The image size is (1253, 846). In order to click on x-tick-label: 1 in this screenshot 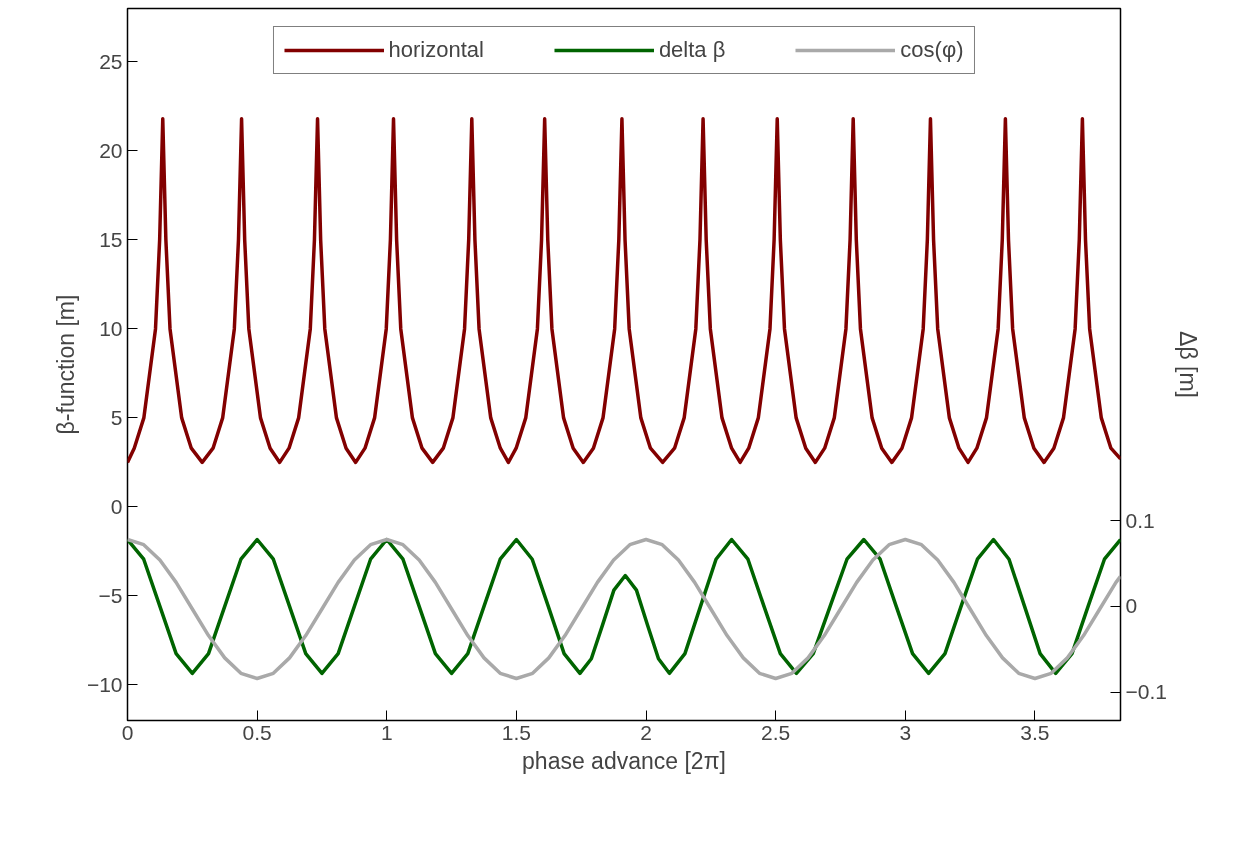, I will do `click(386, 732)`.